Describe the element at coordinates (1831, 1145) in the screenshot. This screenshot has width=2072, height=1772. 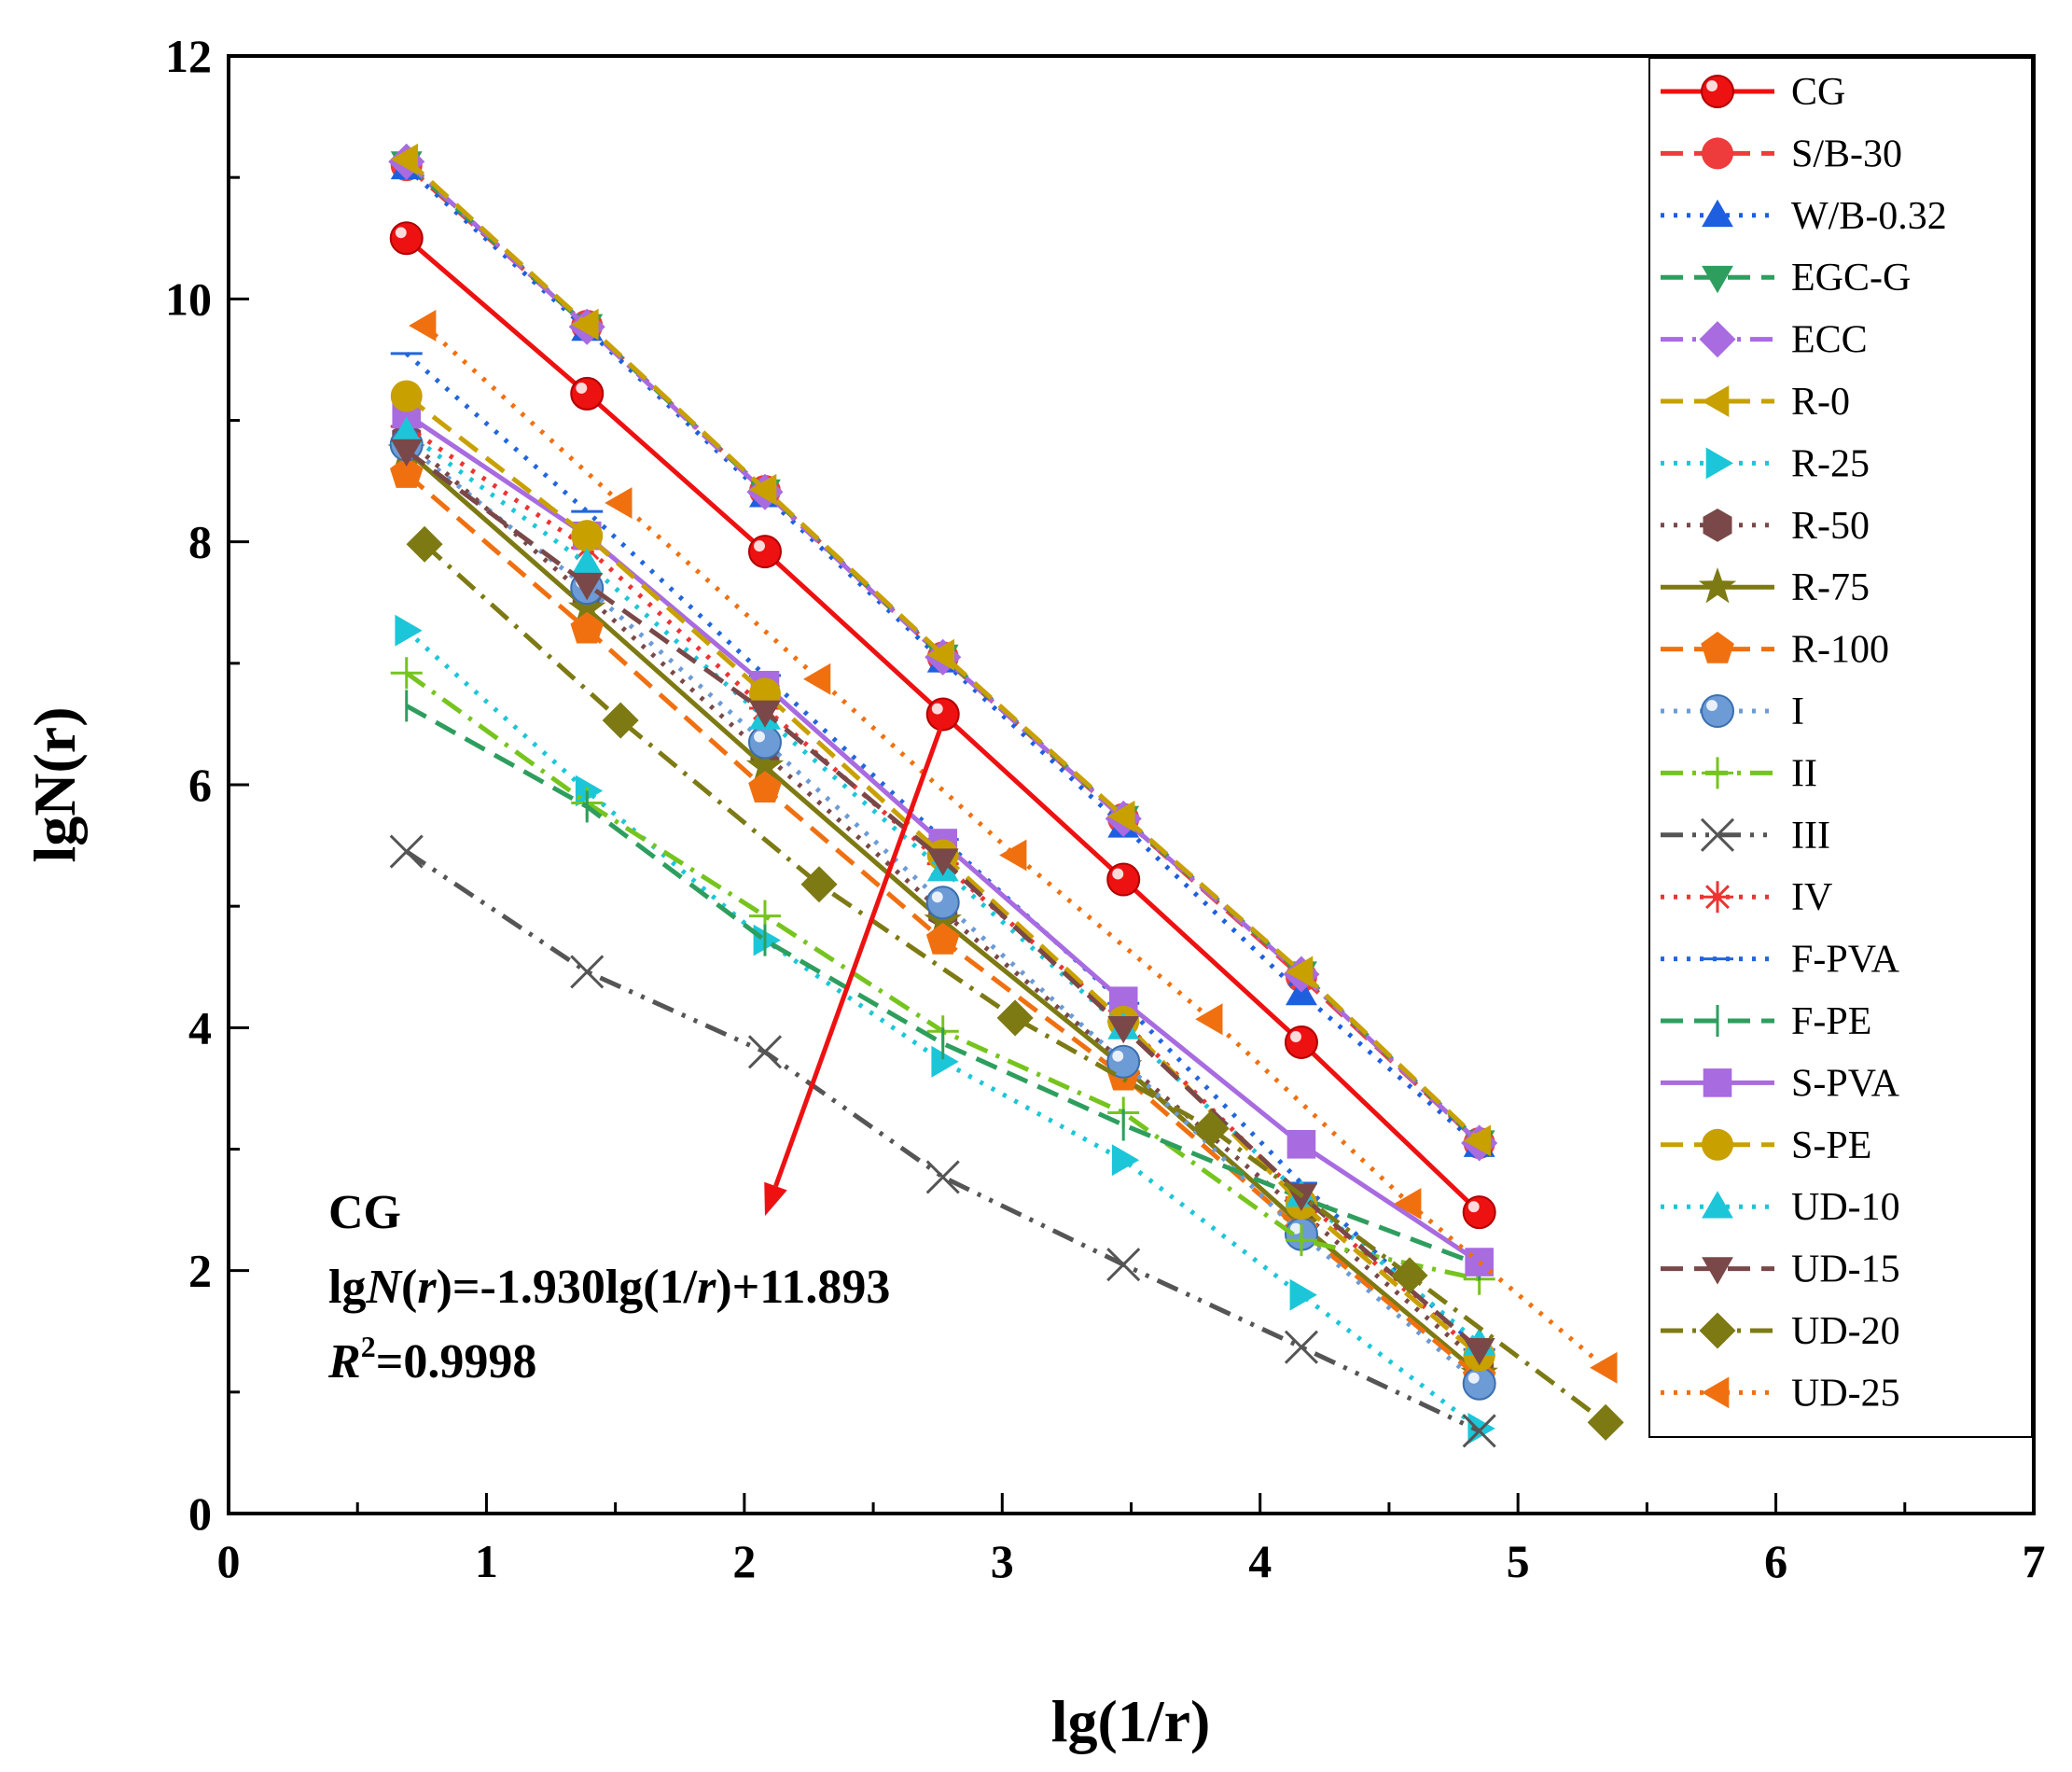
I see `legend-label-s-pe: S-PE` at that location.